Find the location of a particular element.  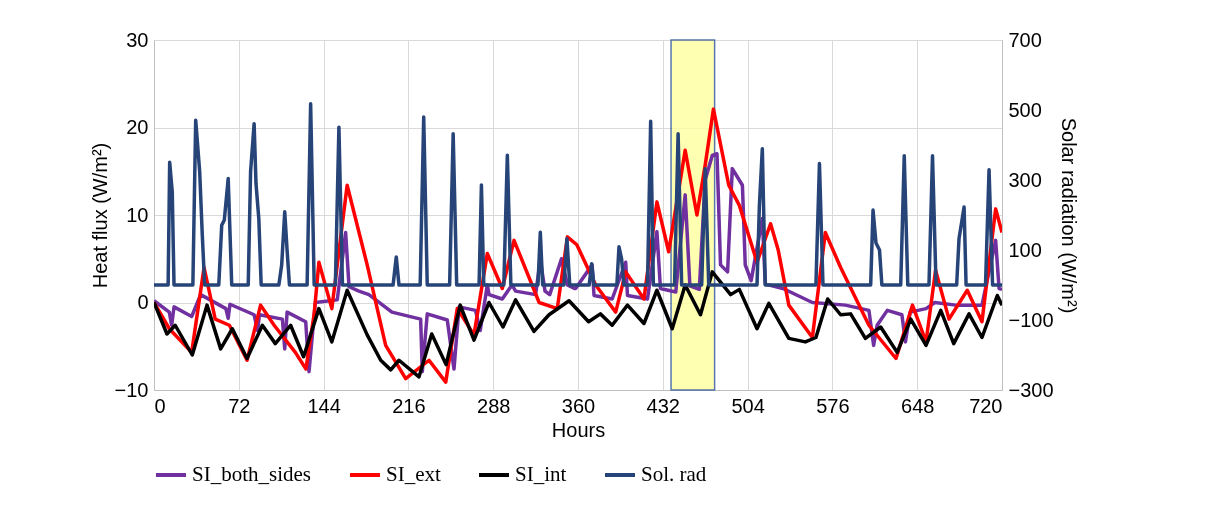

legend-label: Sol. rad is located at coordinates (674, 474).